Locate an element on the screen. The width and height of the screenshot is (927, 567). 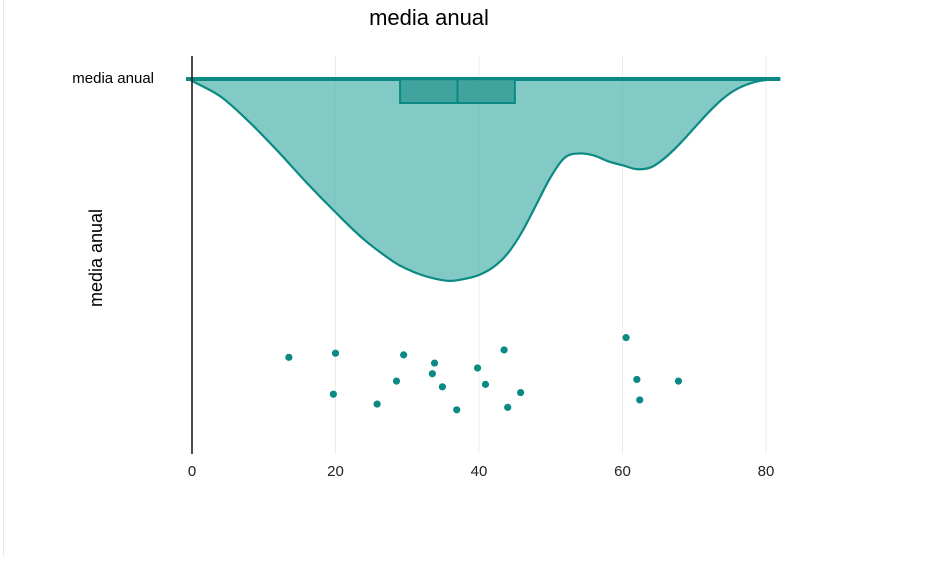
data-points is located at coordinates (484, 374).